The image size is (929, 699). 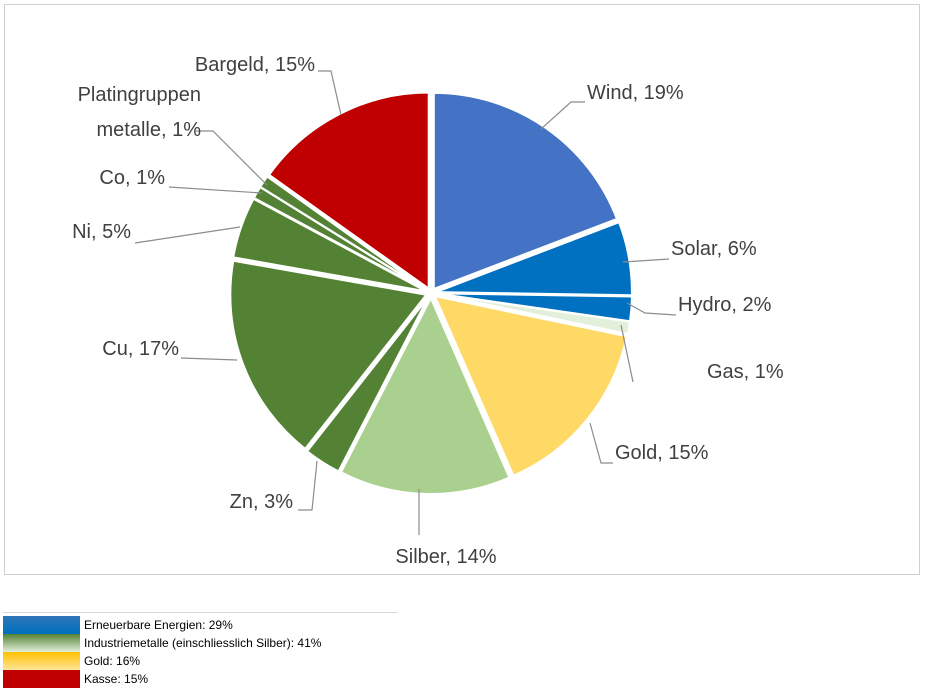 What do you see at coordinates (745, 372) in the screenshot?
I see `slice-label-gas: Gas, 1%` at bounding box center [745, 372].